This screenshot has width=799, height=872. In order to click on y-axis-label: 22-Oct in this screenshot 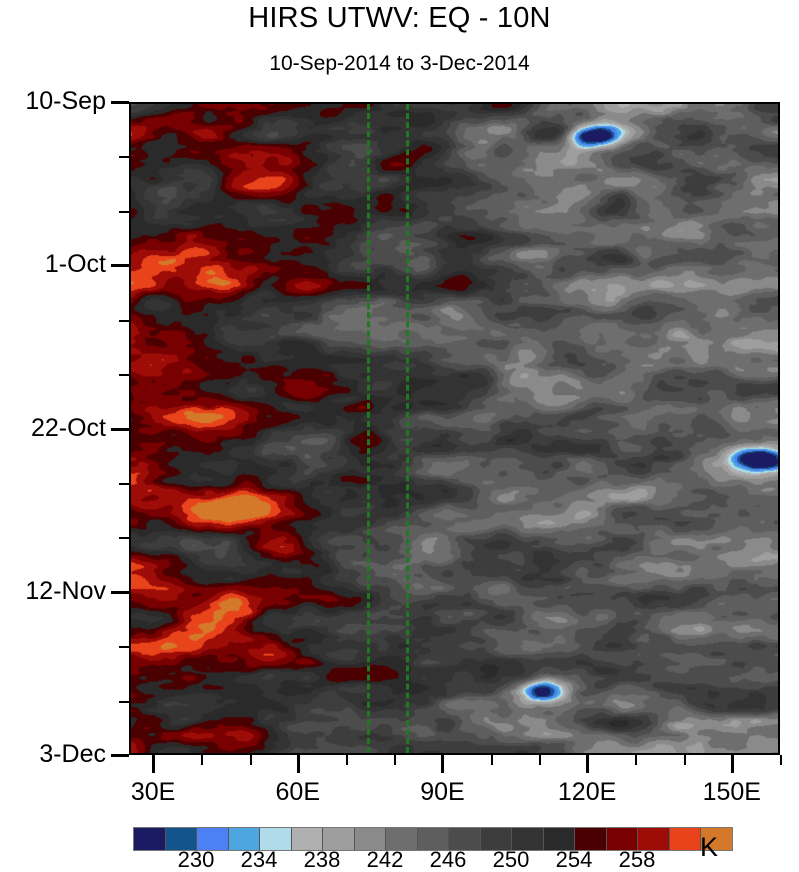, I will do `click(68, 427)`.